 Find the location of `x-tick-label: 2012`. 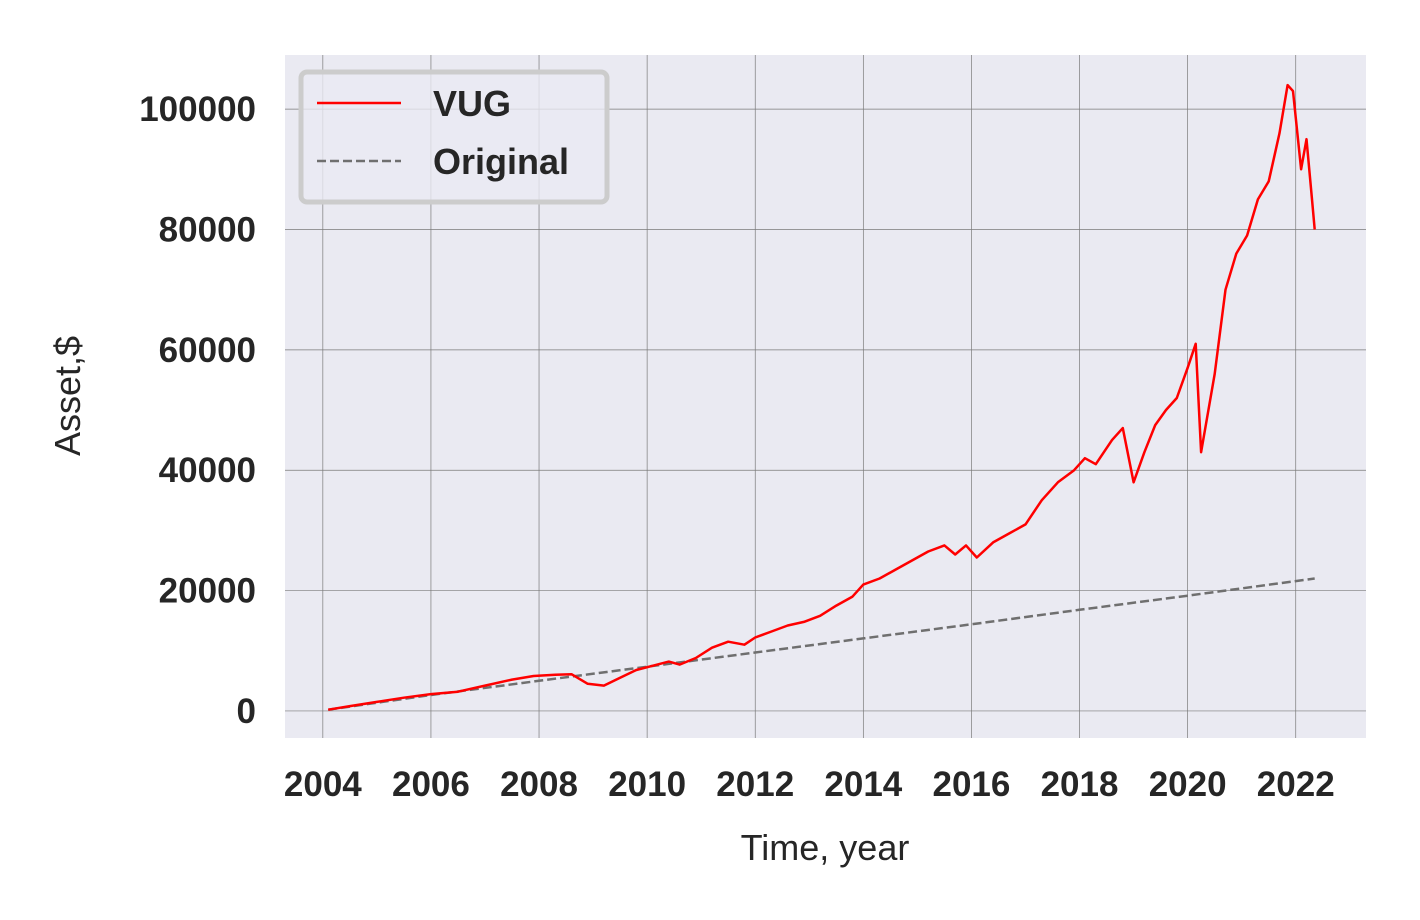

x-tick-label: 2012 is located at coordinates (755, 784).